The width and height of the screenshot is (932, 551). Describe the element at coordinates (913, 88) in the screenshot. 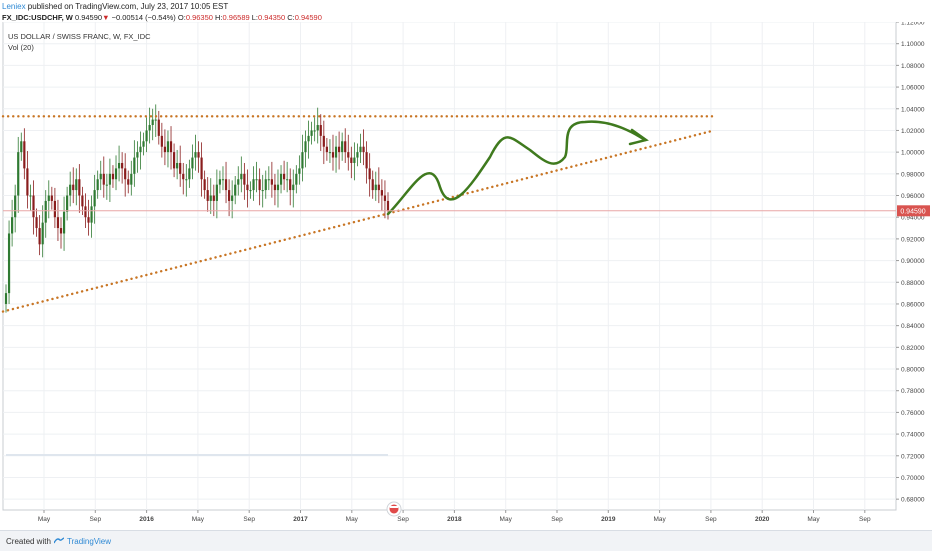

I see `y-tick-label: 1.06000` at that location.